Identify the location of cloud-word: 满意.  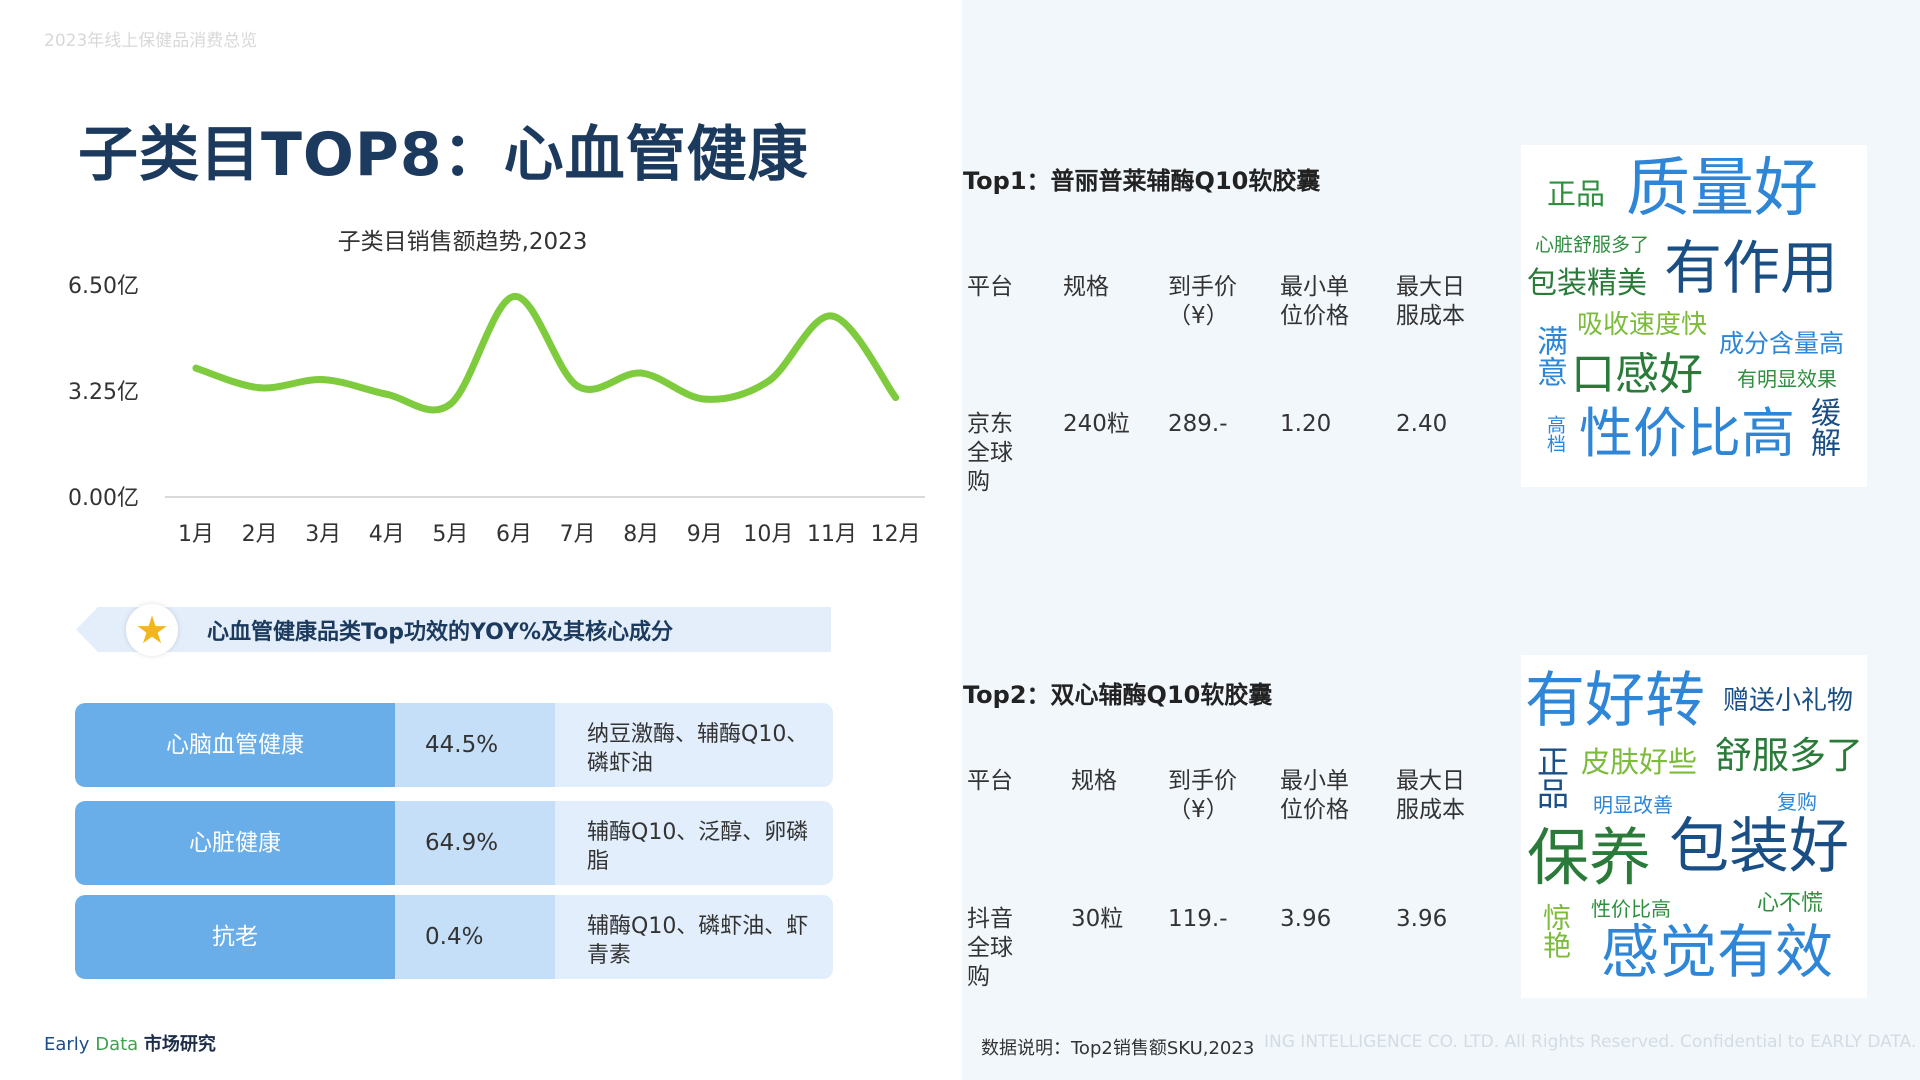
(1549, 356).